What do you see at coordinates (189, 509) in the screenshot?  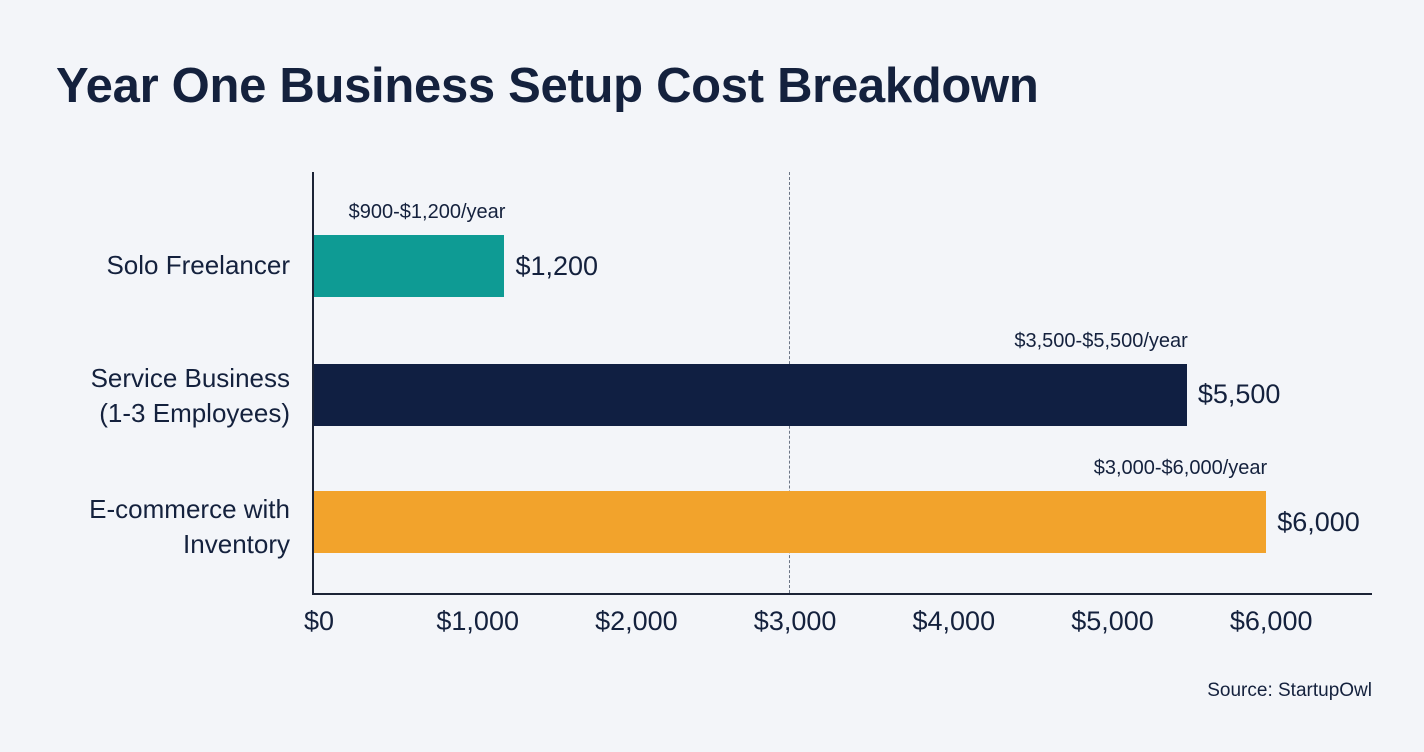 I see `category-label-line: E-commerce with` at bounding box center [189, 509].